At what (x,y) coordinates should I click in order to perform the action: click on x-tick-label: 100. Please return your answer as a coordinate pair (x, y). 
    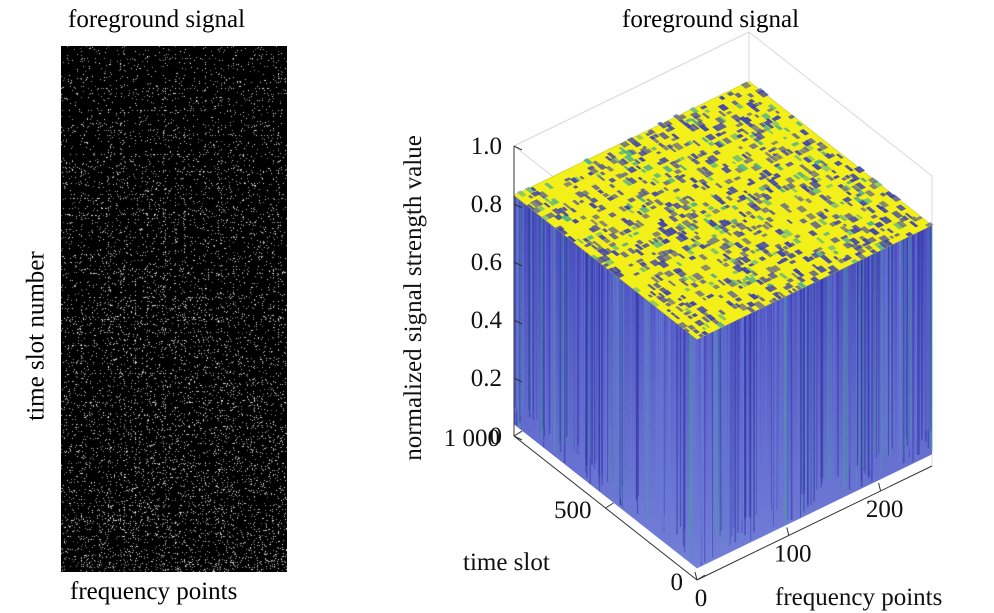
    Looking at the image, I should click on (793, 553).